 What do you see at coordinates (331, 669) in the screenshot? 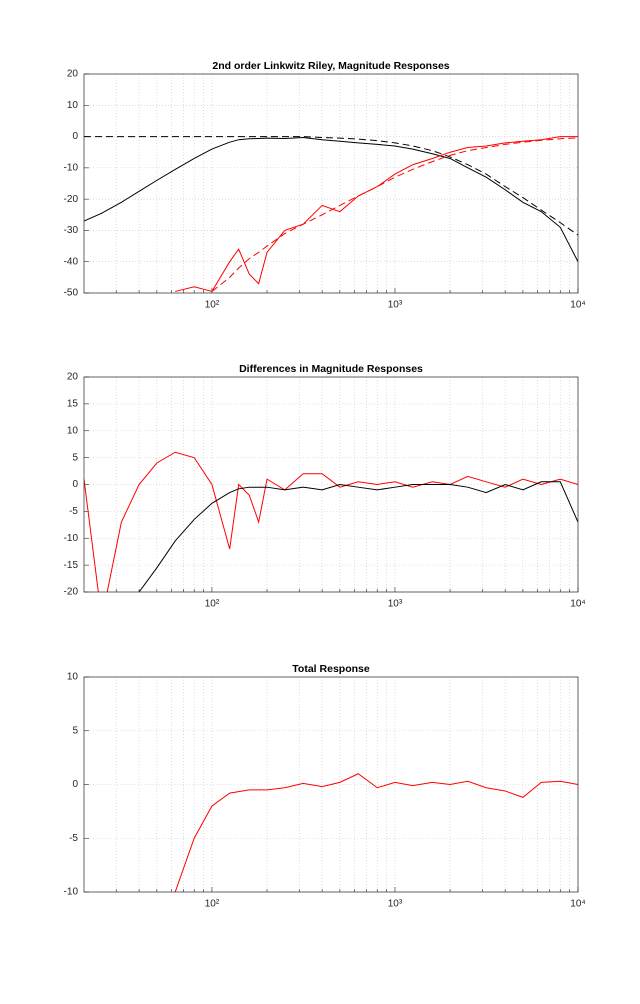
I see `chart-title: Total Response` at bounding box center [331, 669].